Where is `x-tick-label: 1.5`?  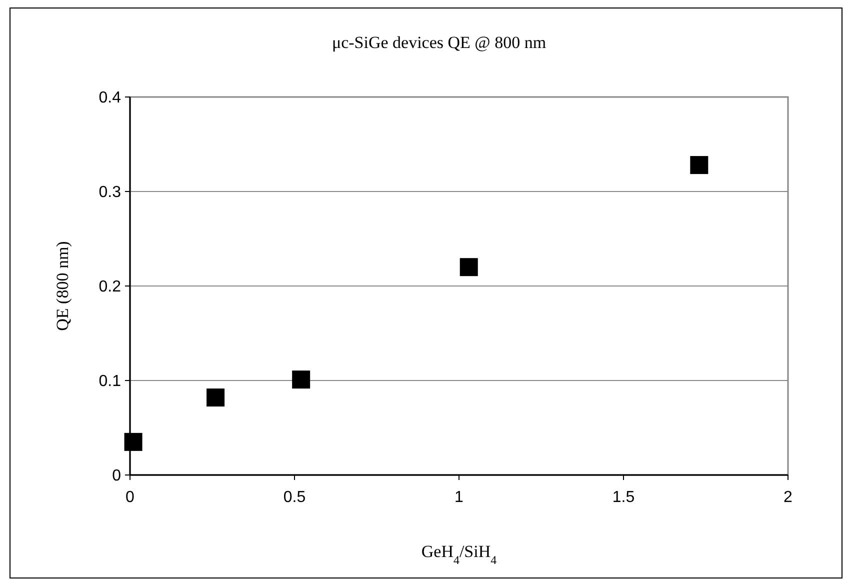 x-tick-label: 1.5 is located at coordinates (623, 497).